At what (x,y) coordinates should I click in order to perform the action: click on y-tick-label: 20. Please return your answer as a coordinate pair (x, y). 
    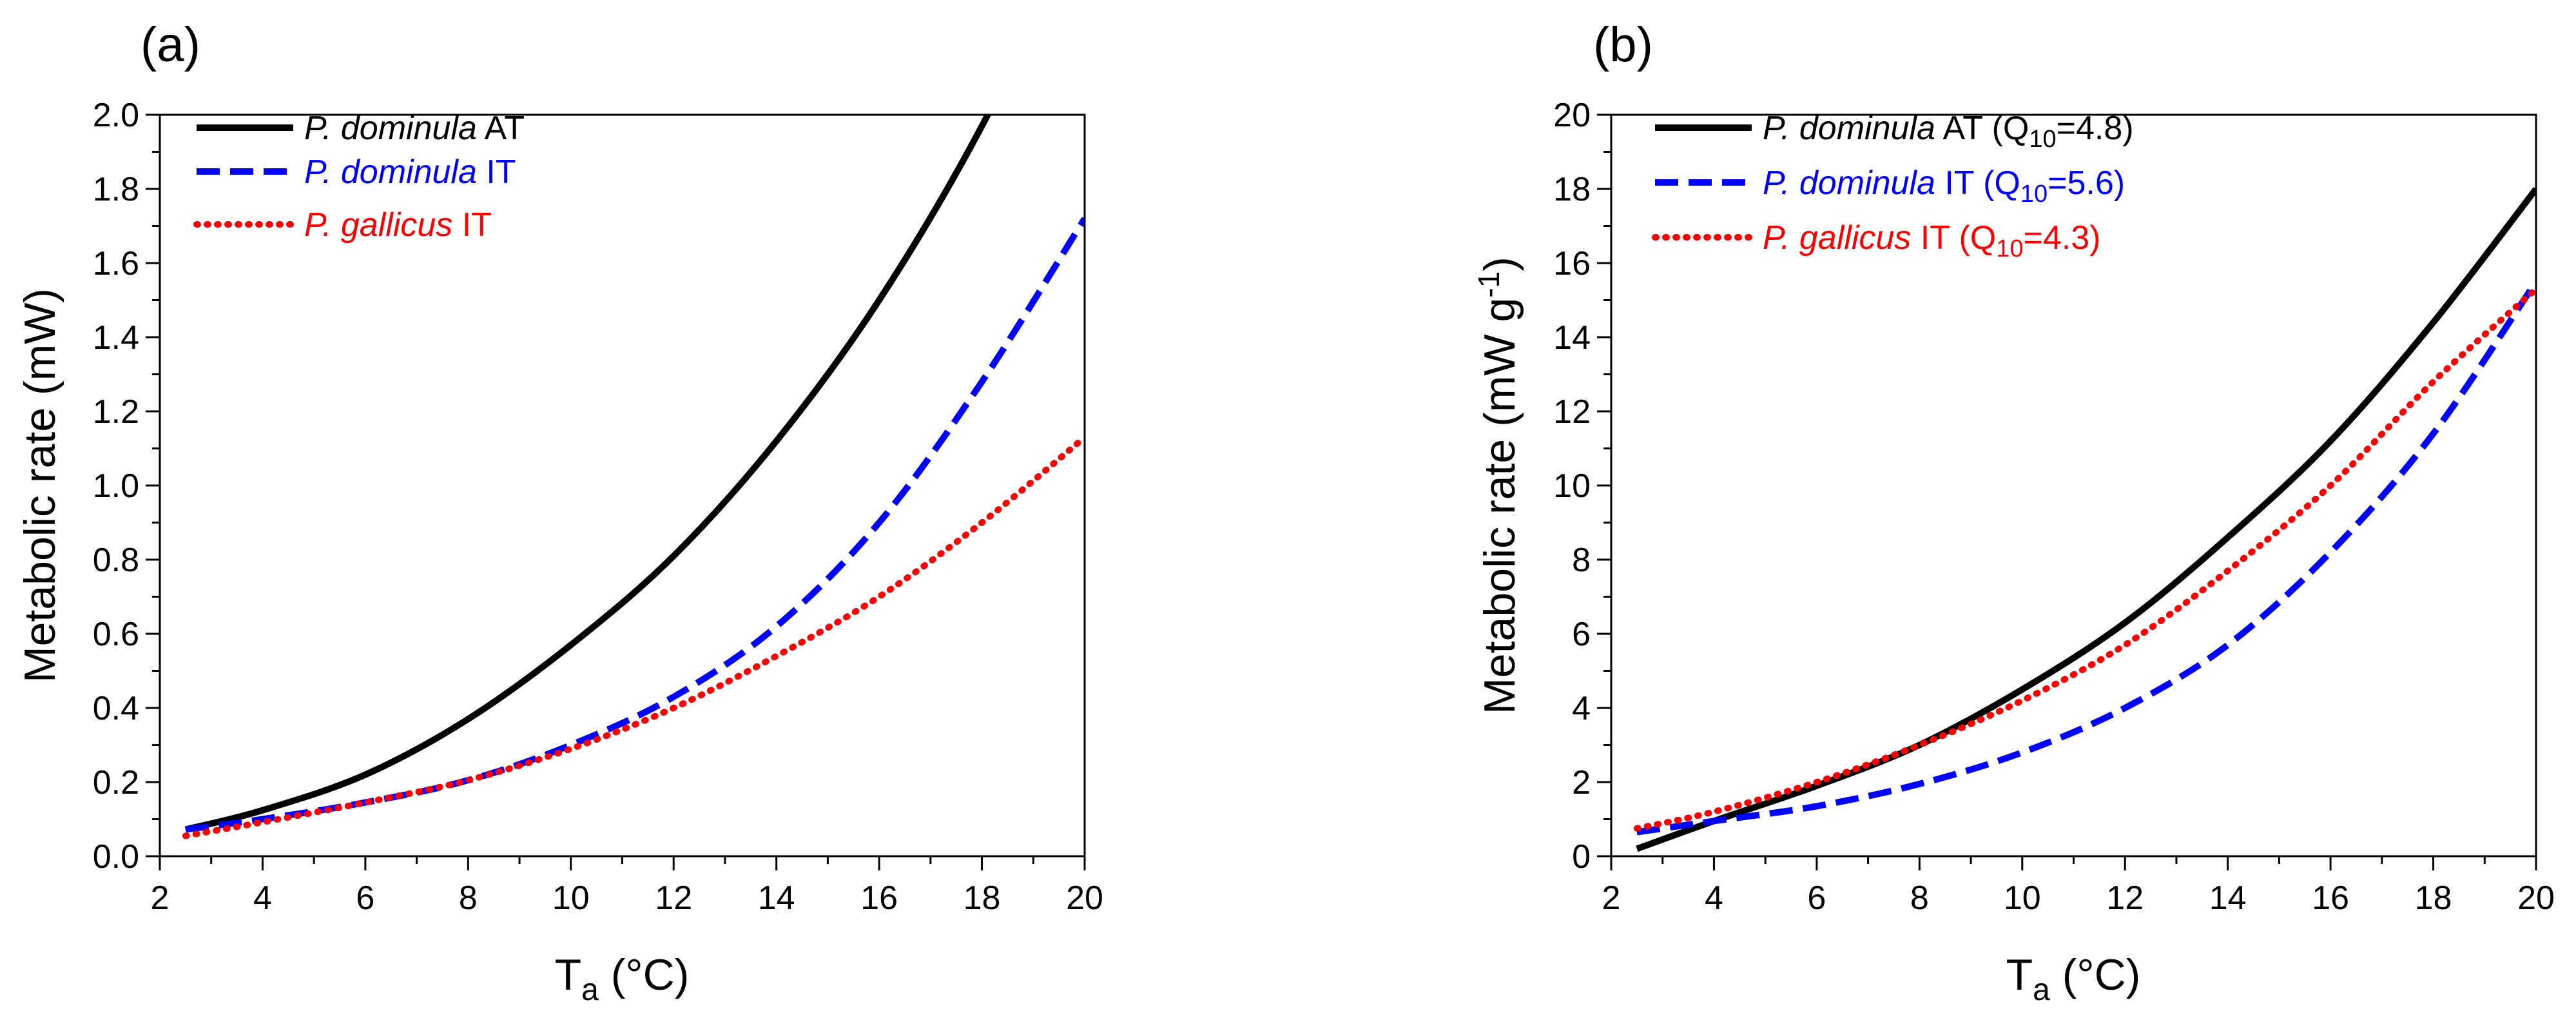
    Looking at the image, I should click on (1572, 115).